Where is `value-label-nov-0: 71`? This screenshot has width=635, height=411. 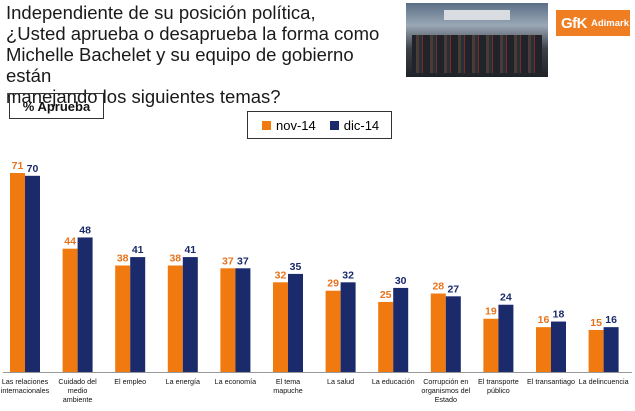 value-label-nov-0: 71 is located at coordinates (18, 166).